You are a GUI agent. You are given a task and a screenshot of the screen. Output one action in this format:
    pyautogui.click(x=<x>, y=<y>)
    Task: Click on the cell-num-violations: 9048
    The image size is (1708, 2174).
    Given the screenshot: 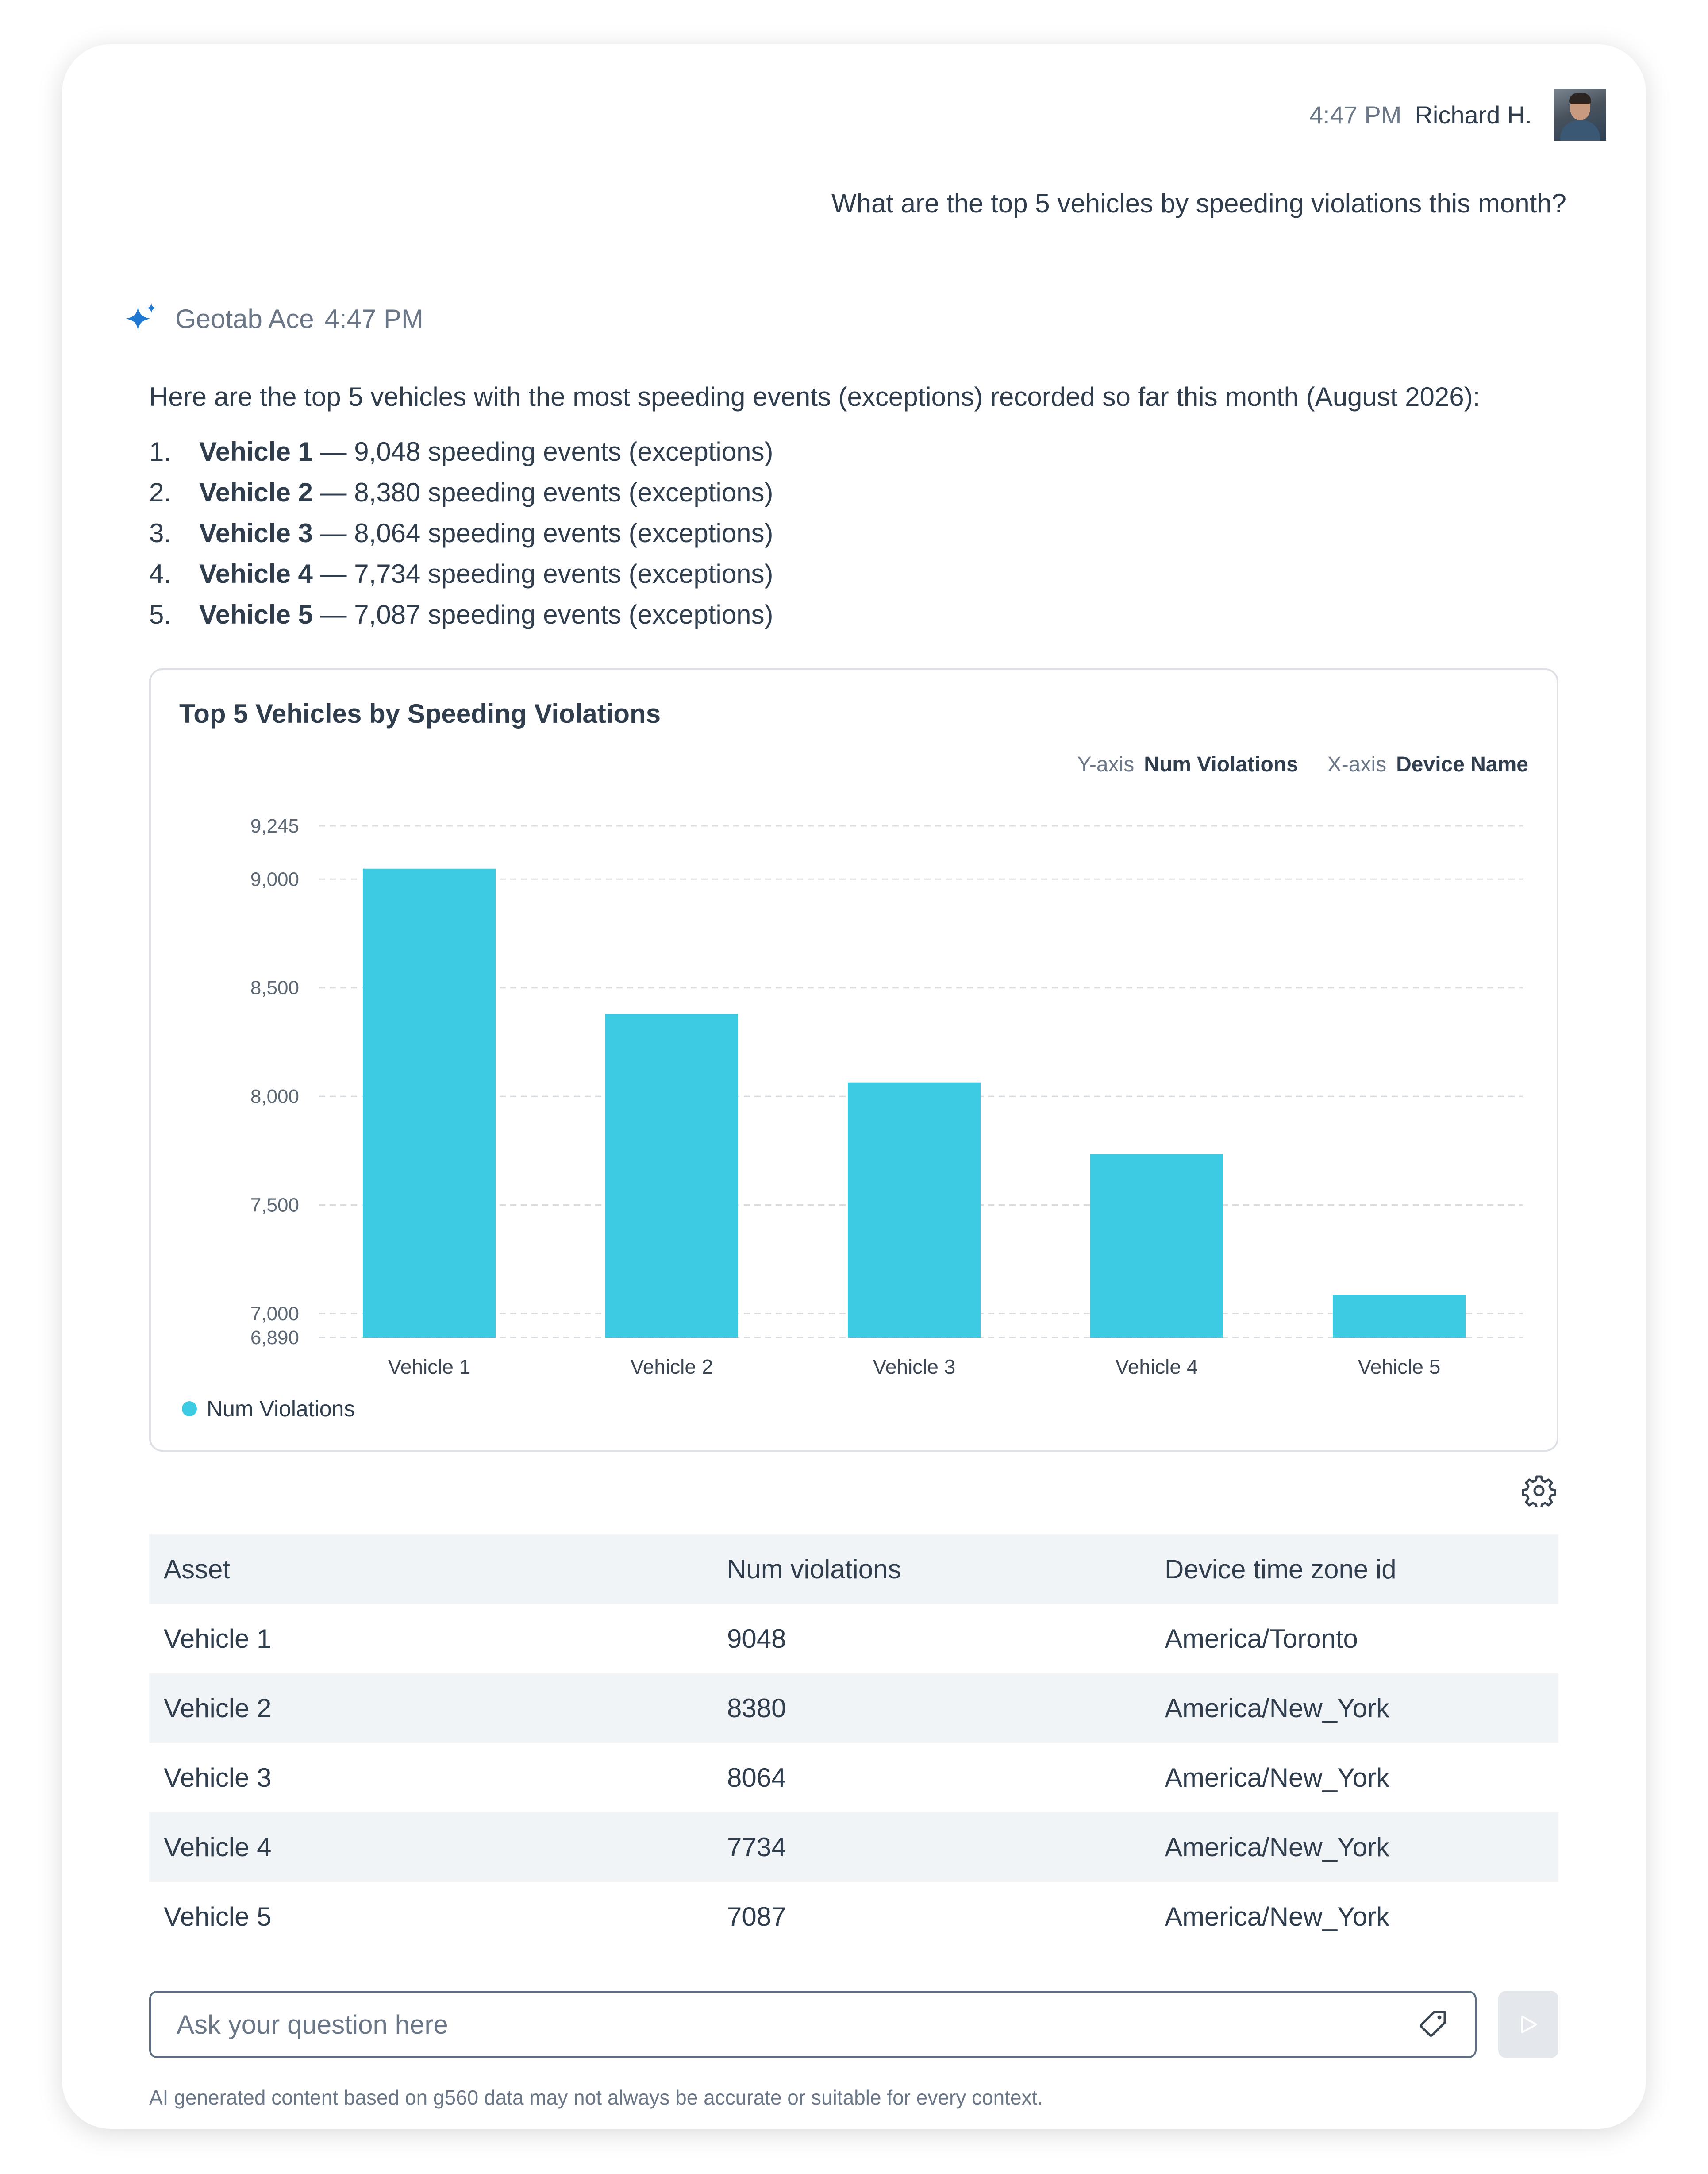 What is the action you would take?
    pyautogui.click(x=756, y=1639)
    